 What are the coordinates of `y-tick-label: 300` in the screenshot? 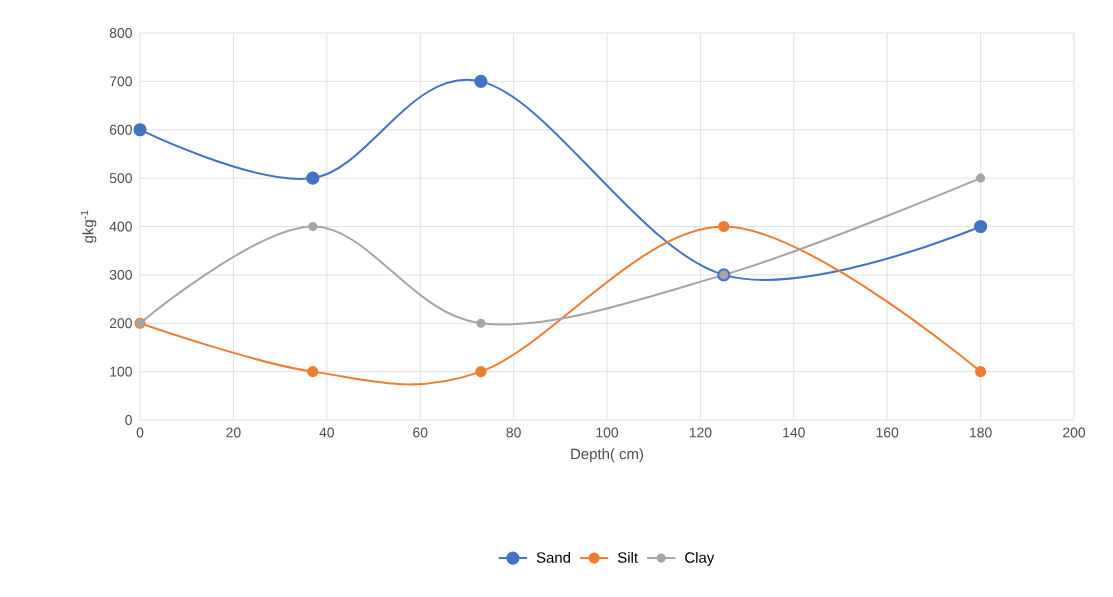 It's located at (120, 274).